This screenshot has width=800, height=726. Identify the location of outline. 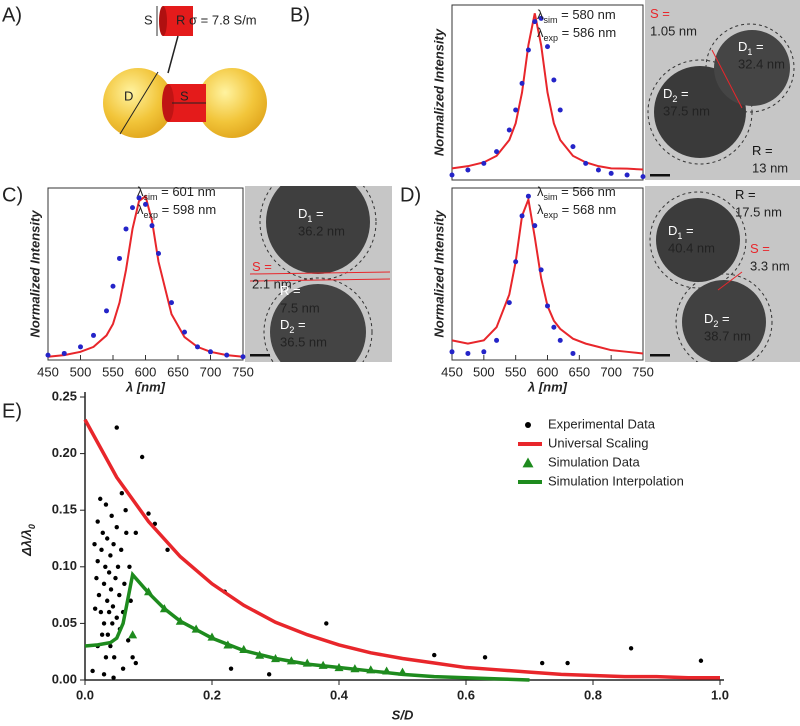
(698, 240).